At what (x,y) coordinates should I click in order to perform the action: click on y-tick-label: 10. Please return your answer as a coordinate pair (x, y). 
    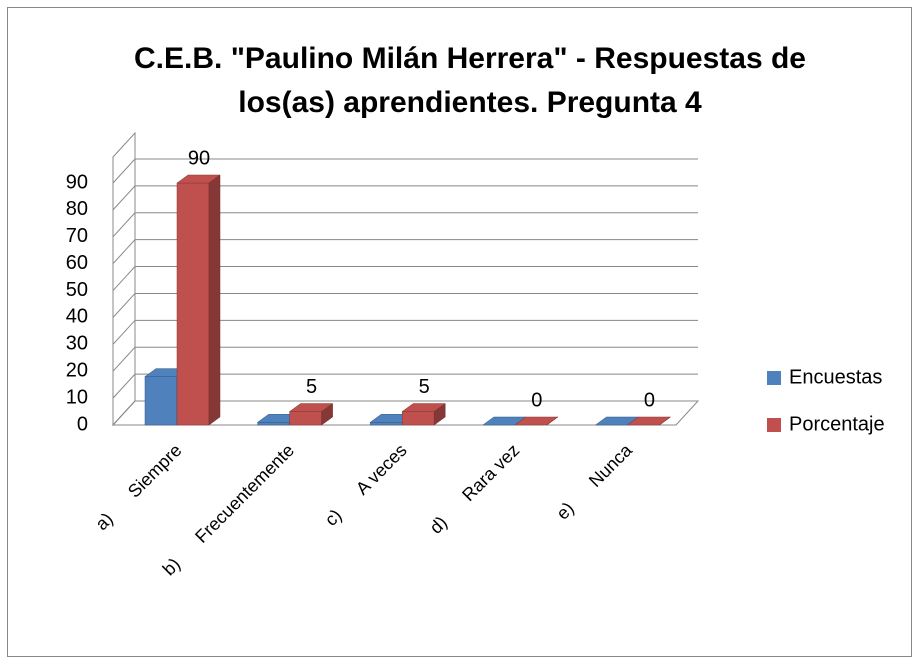
    Looking at the image, I should click on (77, 397).